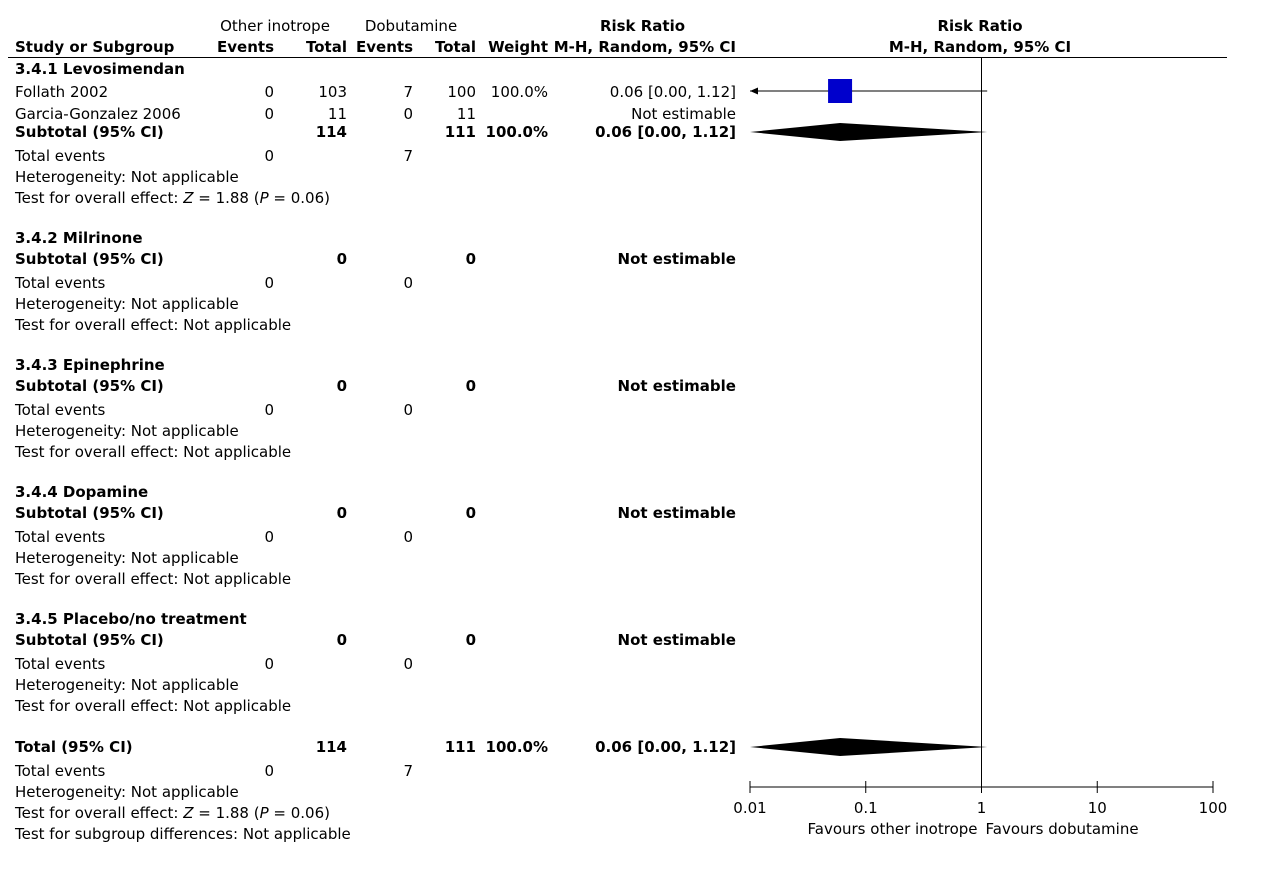 Image resolution: width=1282 pixels, height=878 pixels. Describe the element at coordinates (275, 26) in the screenshot. I see `group1-header: Other inotrope` at that location.